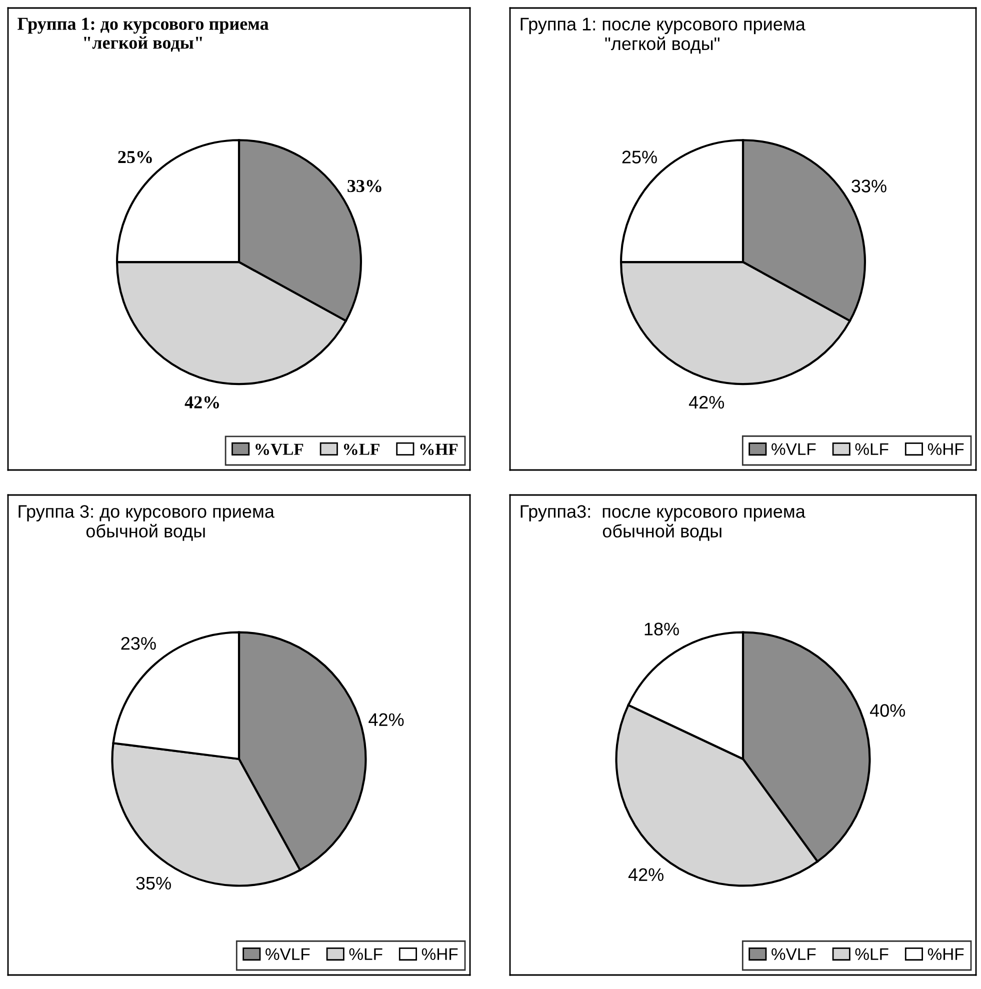  Describe the element at coordinates (138, 643) in the screenshot. I see `data-label: 23%` at that location.